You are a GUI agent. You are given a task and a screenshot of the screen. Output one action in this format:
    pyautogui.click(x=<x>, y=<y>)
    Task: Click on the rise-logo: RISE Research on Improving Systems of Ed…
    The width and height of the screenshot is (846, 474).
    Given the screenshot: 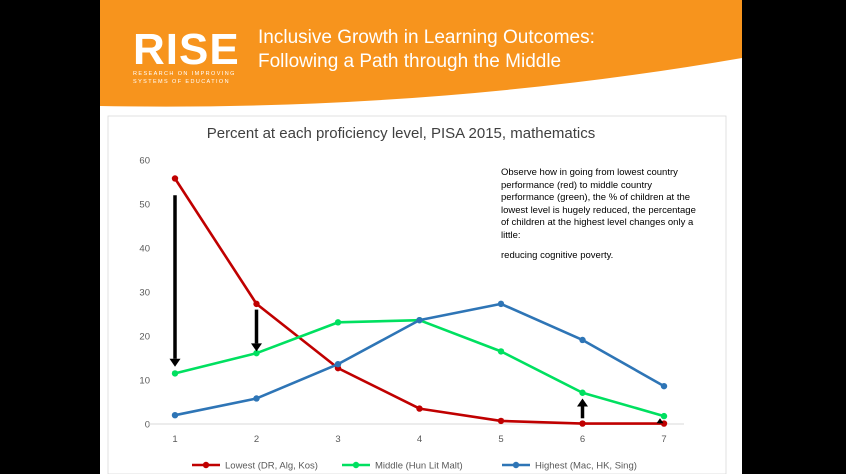 What is the action you would take?
    pyautogui.click(x=186, y=55)
    